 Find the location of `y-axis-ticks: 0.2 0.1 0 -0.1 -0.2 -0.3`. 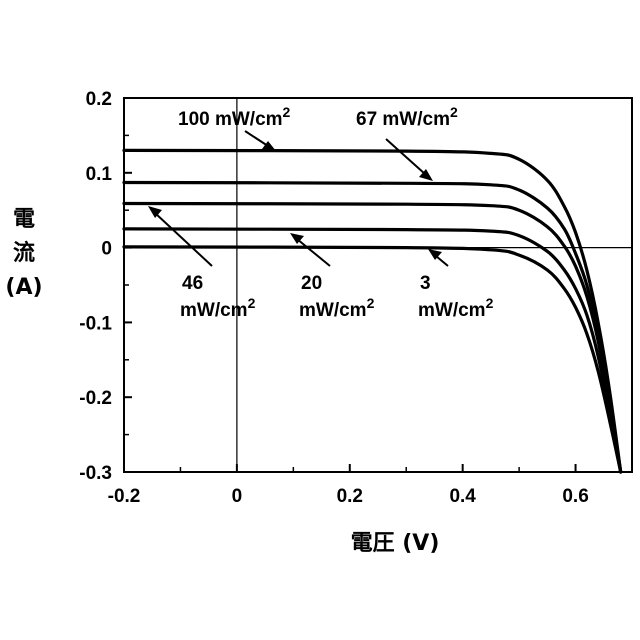

y-axis-ticks: 0.2 0.1 0 -0.1 -0.2 -0.3 is located at coordinates (105, 286).